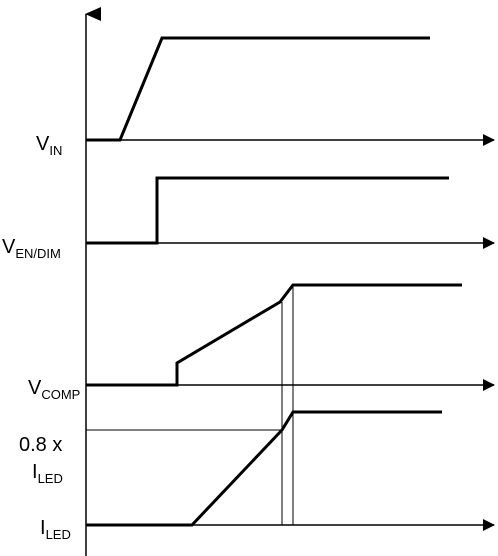 The image size is (498, 556). I want to click on label-vcomp: VCOMP, so click(54, 389).